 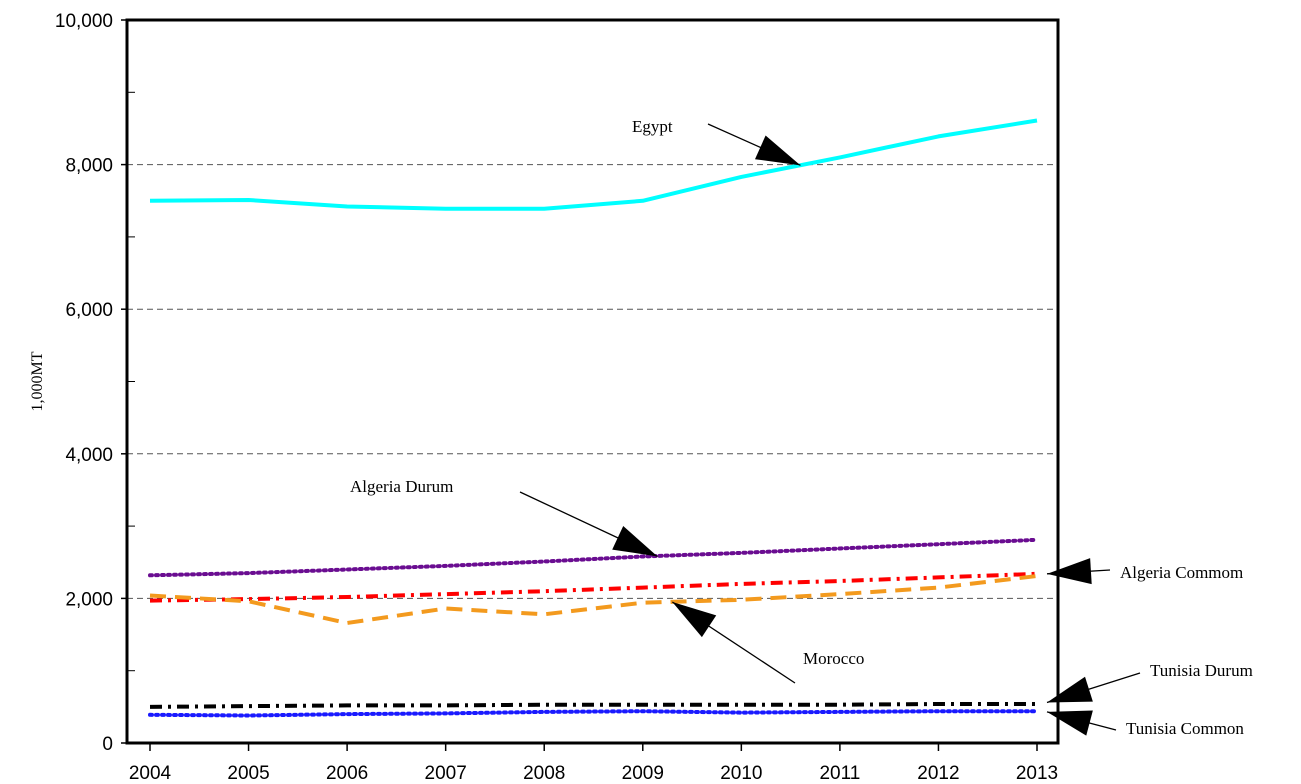 I want to click on annotation-algeria-durum: Algeria Durum, so click(x=401, y=486).